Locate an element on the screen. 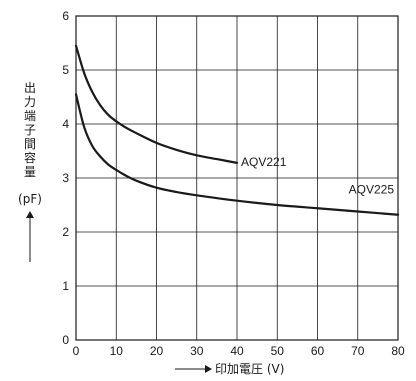  x-tick-label: 10 is located at coordinates (117, 351).